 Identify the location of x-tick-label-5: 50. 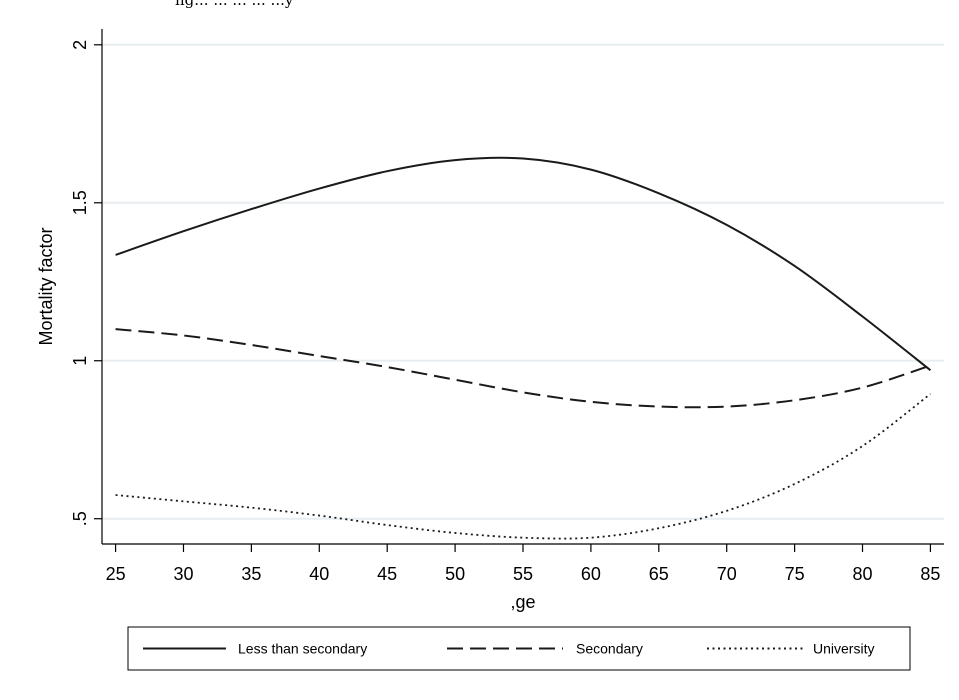
(455, 574).